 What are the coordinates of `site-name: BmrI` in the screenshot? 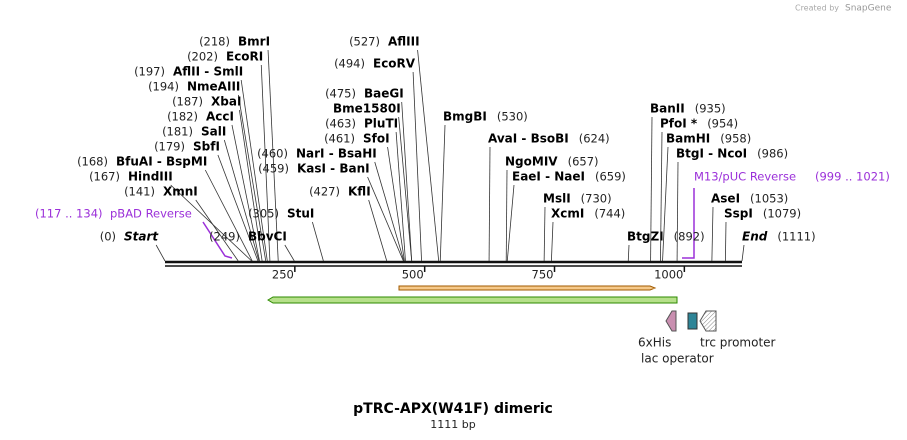 It's located at (254, 42).